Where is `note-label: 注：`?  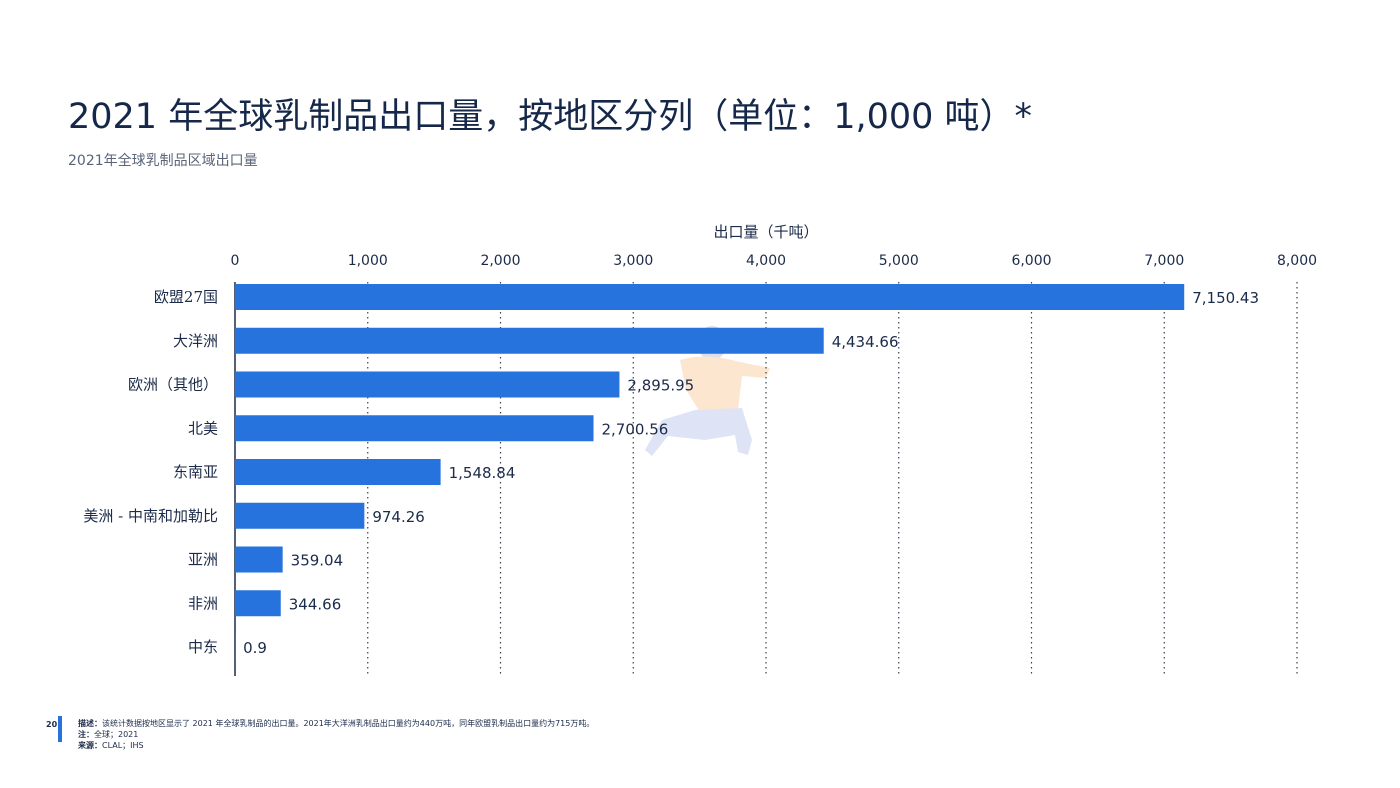
note-label: 注： is located at coordinates (86, 734).